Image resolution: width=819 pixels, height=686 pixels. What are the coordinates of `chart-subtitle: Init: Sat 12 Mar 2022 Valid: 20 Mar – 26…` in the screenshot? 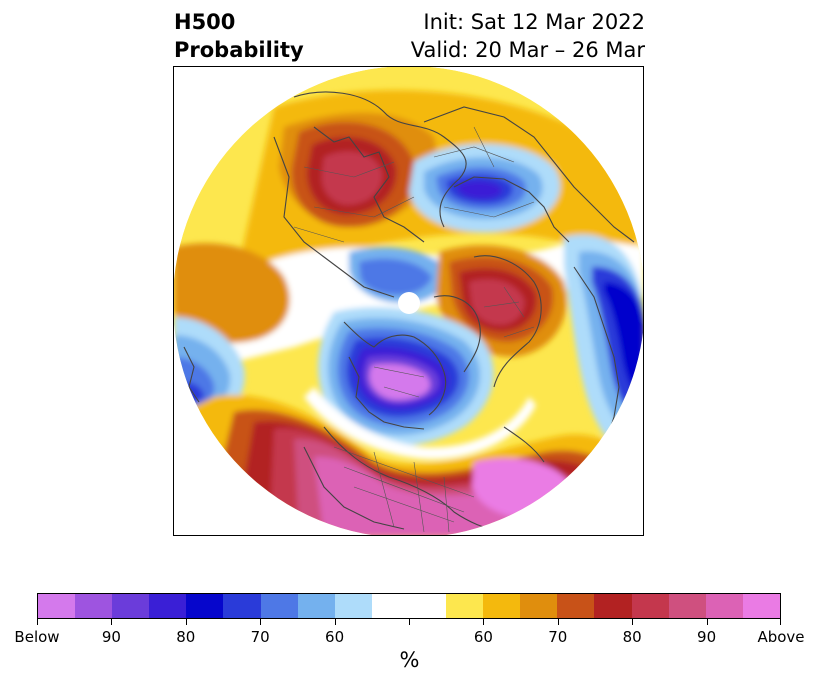 It's located at (528, 36).